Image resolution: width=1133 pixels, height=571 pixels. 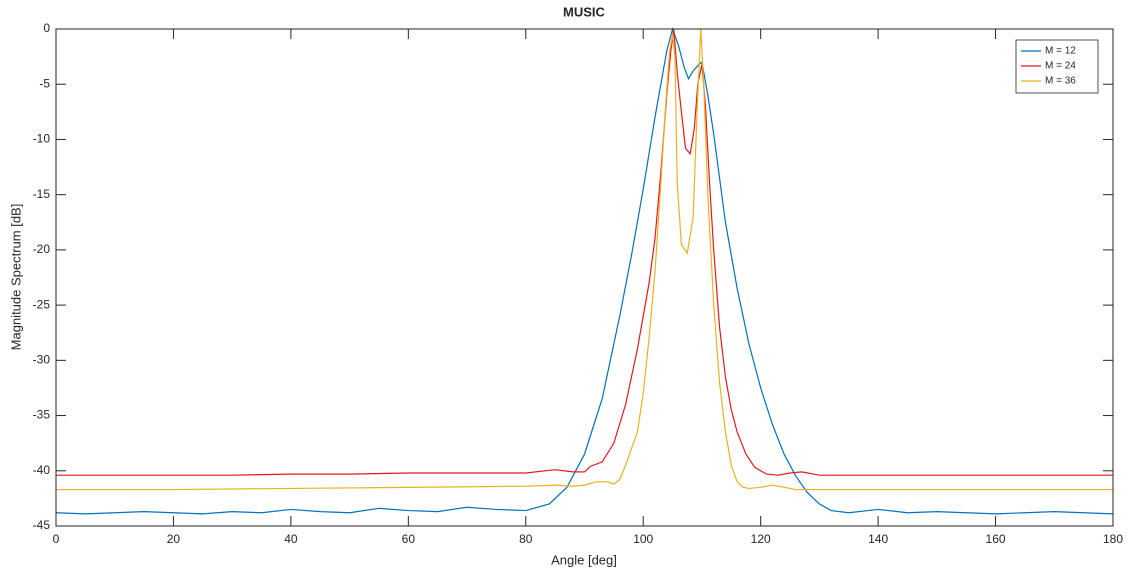 What do you see at coordinates (42, 525) in the screenshot?
I see `y-tick-label: -45` at bounding box center [42, 525].